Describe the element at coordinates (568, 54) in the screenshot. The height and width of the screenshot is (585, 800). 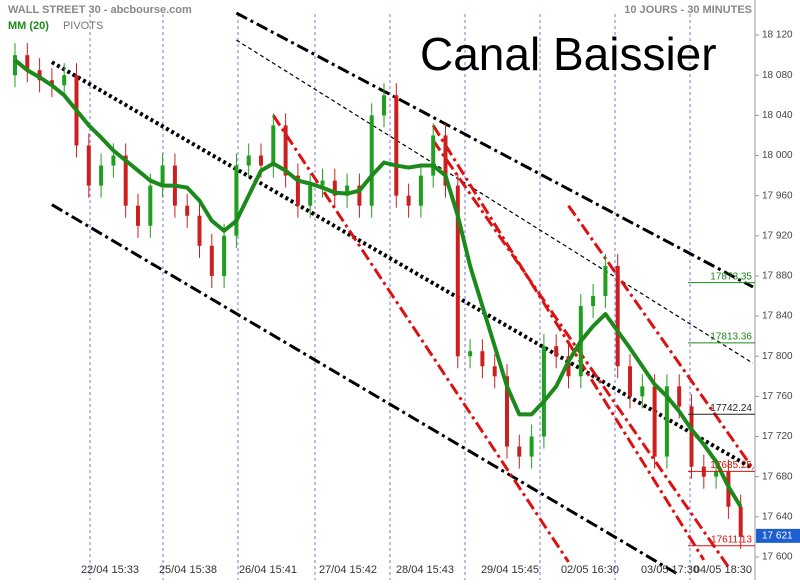
I see `chart-title: Canal Baissier` at that location.